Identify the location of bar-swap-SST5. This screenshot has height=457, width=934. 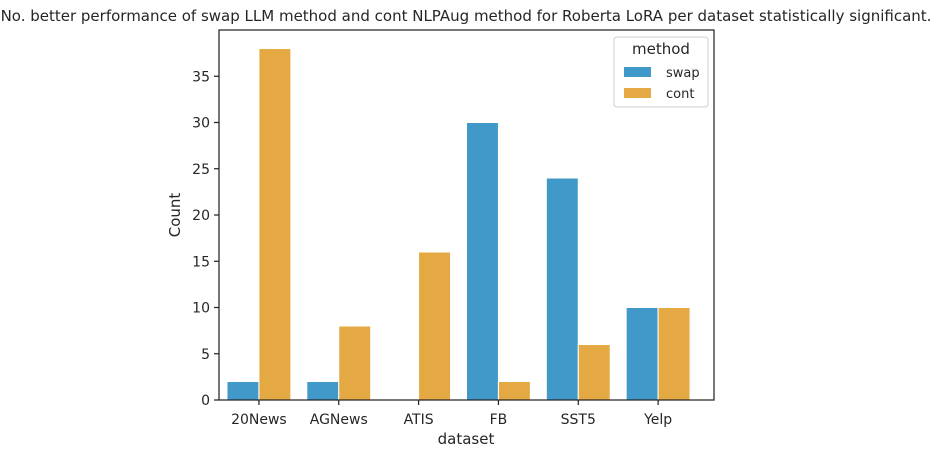
(562, 289).